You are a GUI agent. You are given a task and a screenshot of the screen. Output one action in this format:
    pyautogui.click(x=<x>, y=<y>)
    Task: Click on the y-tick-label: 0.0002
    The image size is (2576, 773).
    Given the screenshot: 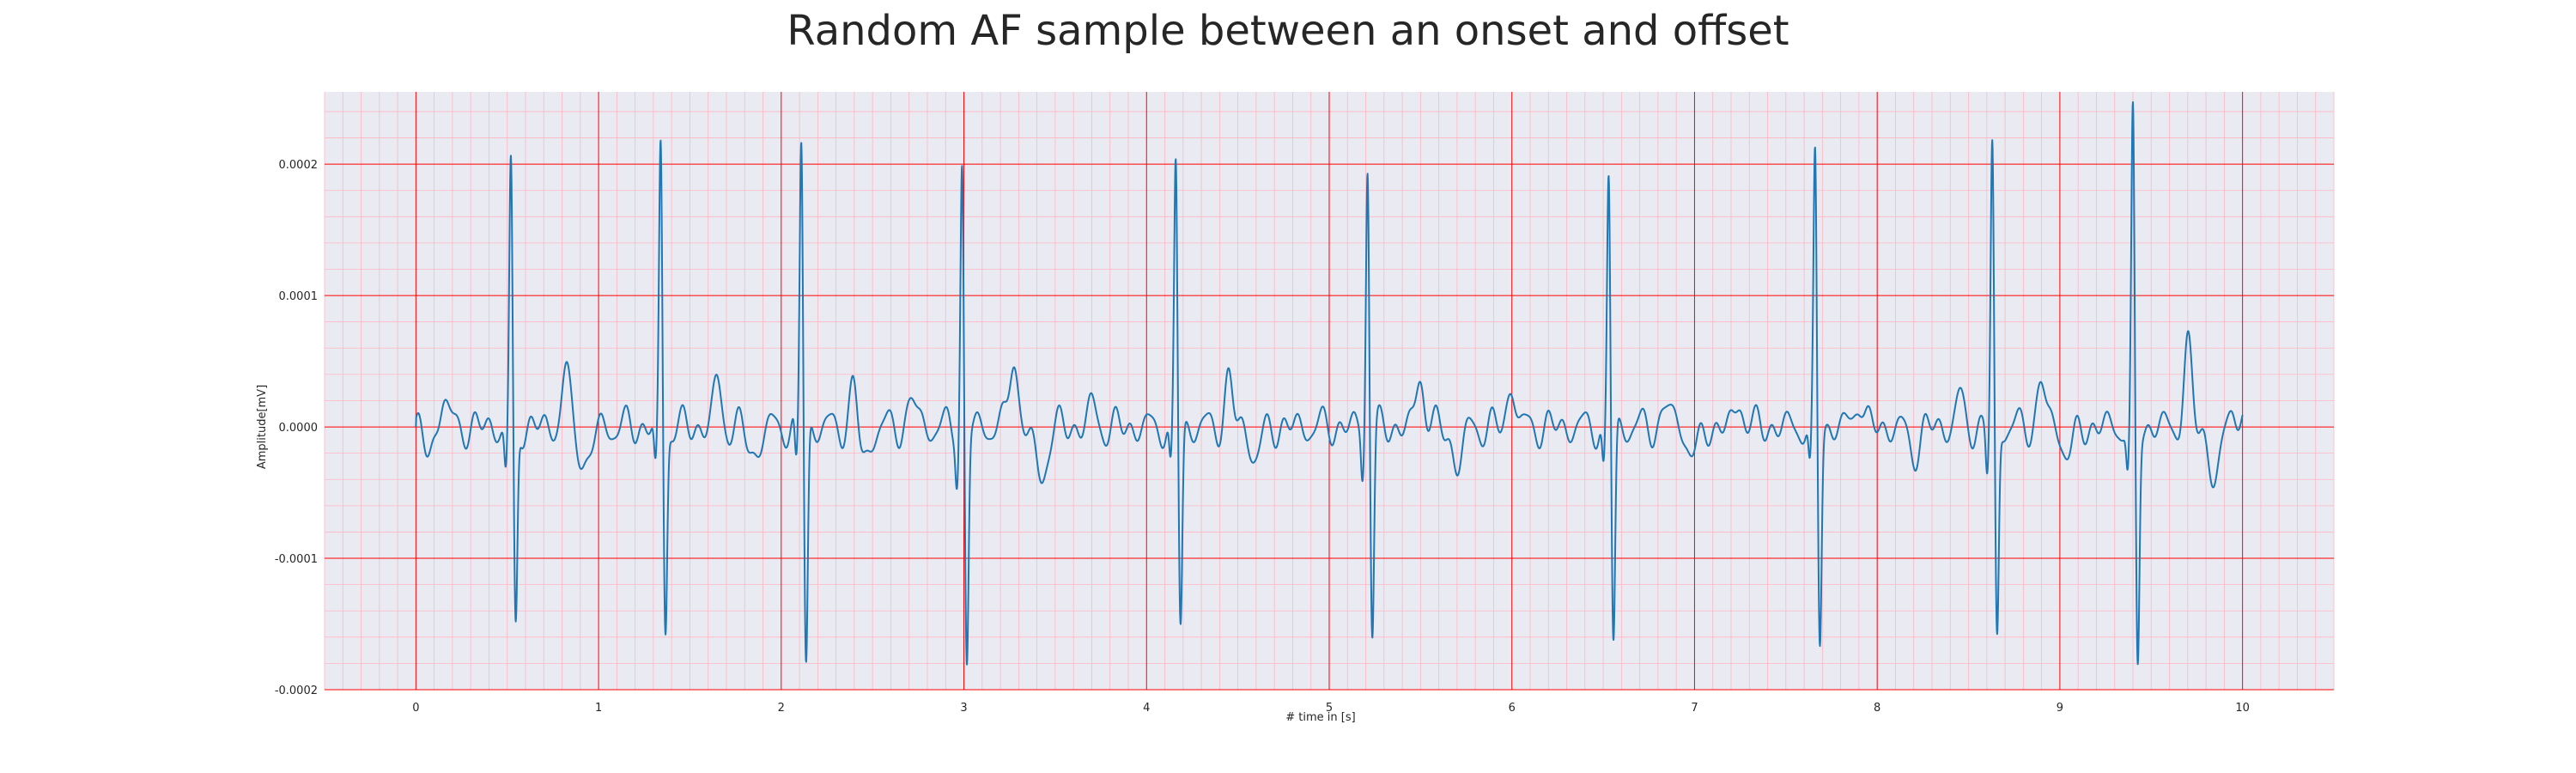 What is the action you would take?
    pyautogui.click(x=299, y=165)
    